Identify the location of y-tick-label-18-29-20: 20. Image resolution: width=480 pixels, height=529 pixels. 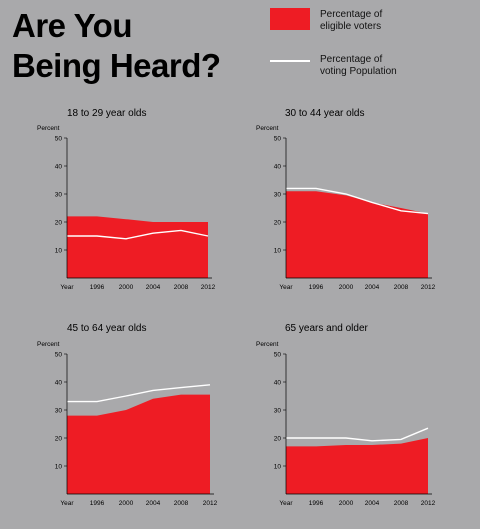
(59, 222).